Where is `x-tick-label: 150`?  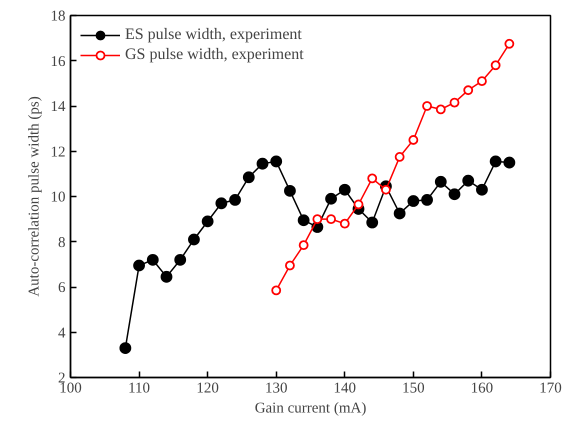
x-tick-label: 150 is located at coordinates (413, 388).